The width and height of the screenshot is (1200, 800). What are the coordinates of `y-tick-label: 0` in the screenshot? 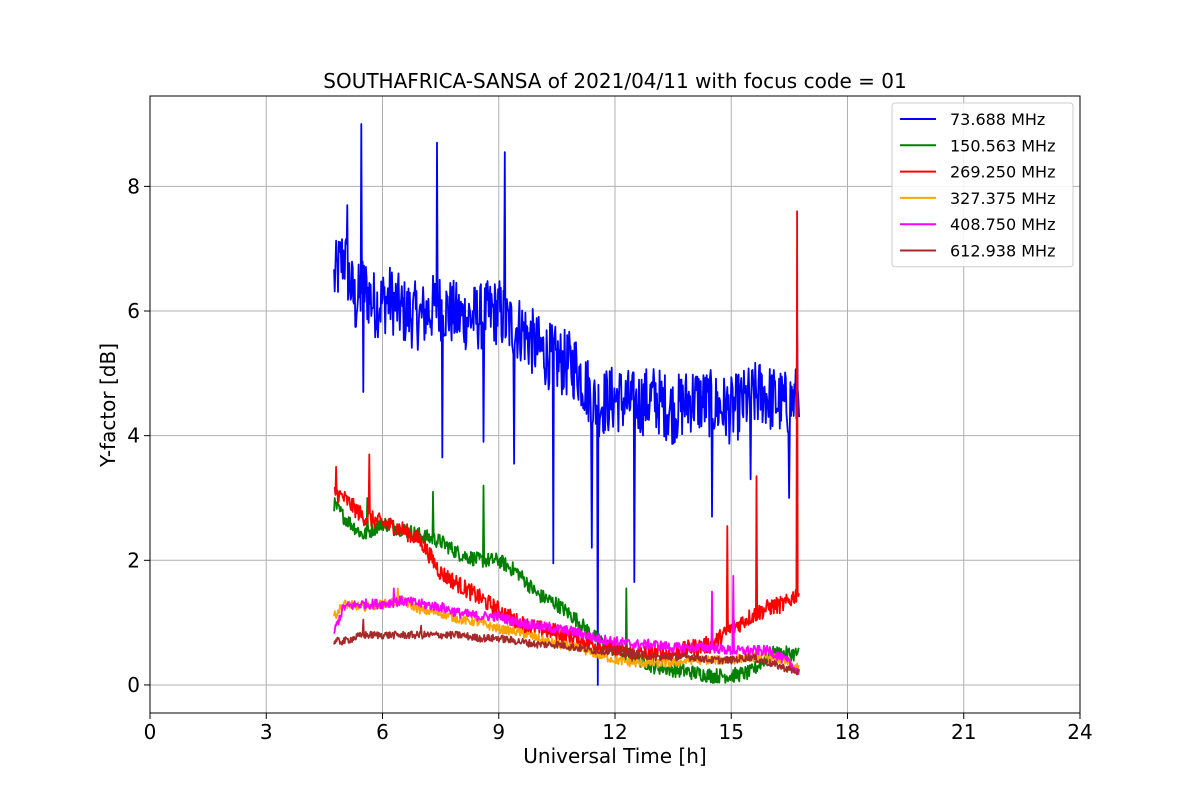 It's located at (133, 685).